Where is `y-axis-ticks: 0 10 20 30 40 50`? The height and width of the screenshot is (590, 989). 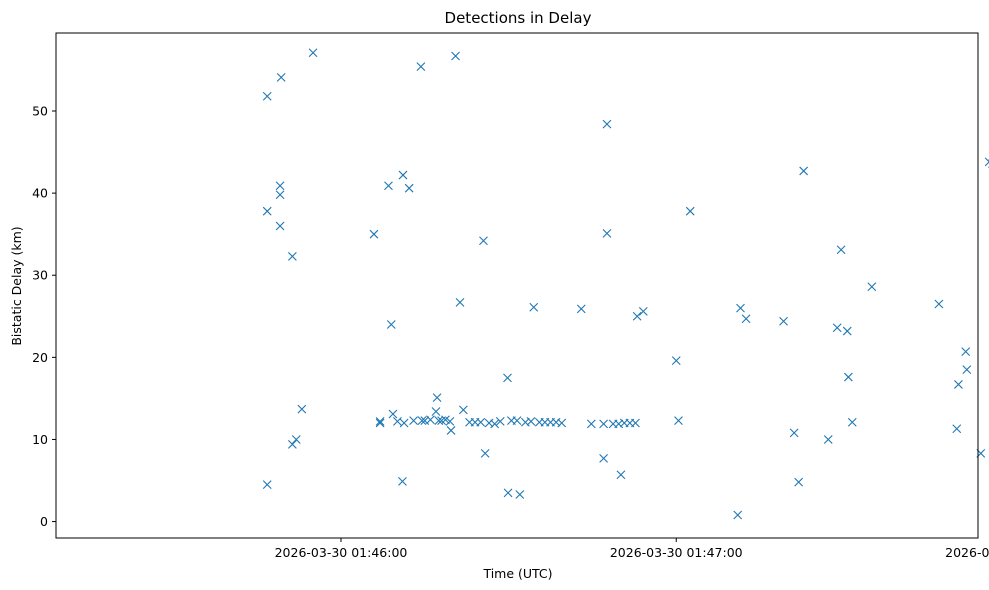 y-axis-ticks: 0 10 20 30 40 50 is located at coordinates (44, 316).